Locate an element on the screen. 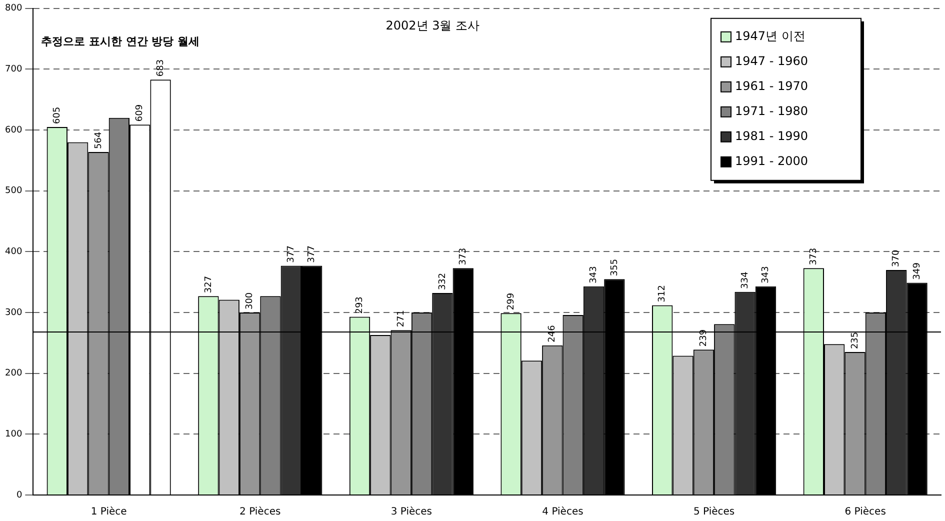 This screenshot has height=521, width=945. data-label: 271 is located at coordinates (401, 319).